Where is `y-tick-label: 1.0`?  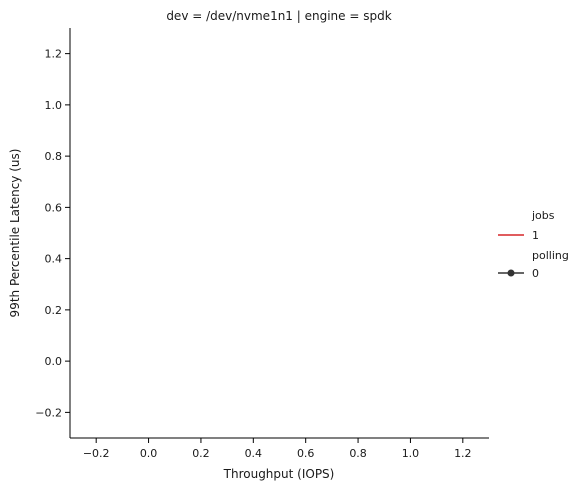
y-tick-label: 1.0 is located at coordinates (54, 105).